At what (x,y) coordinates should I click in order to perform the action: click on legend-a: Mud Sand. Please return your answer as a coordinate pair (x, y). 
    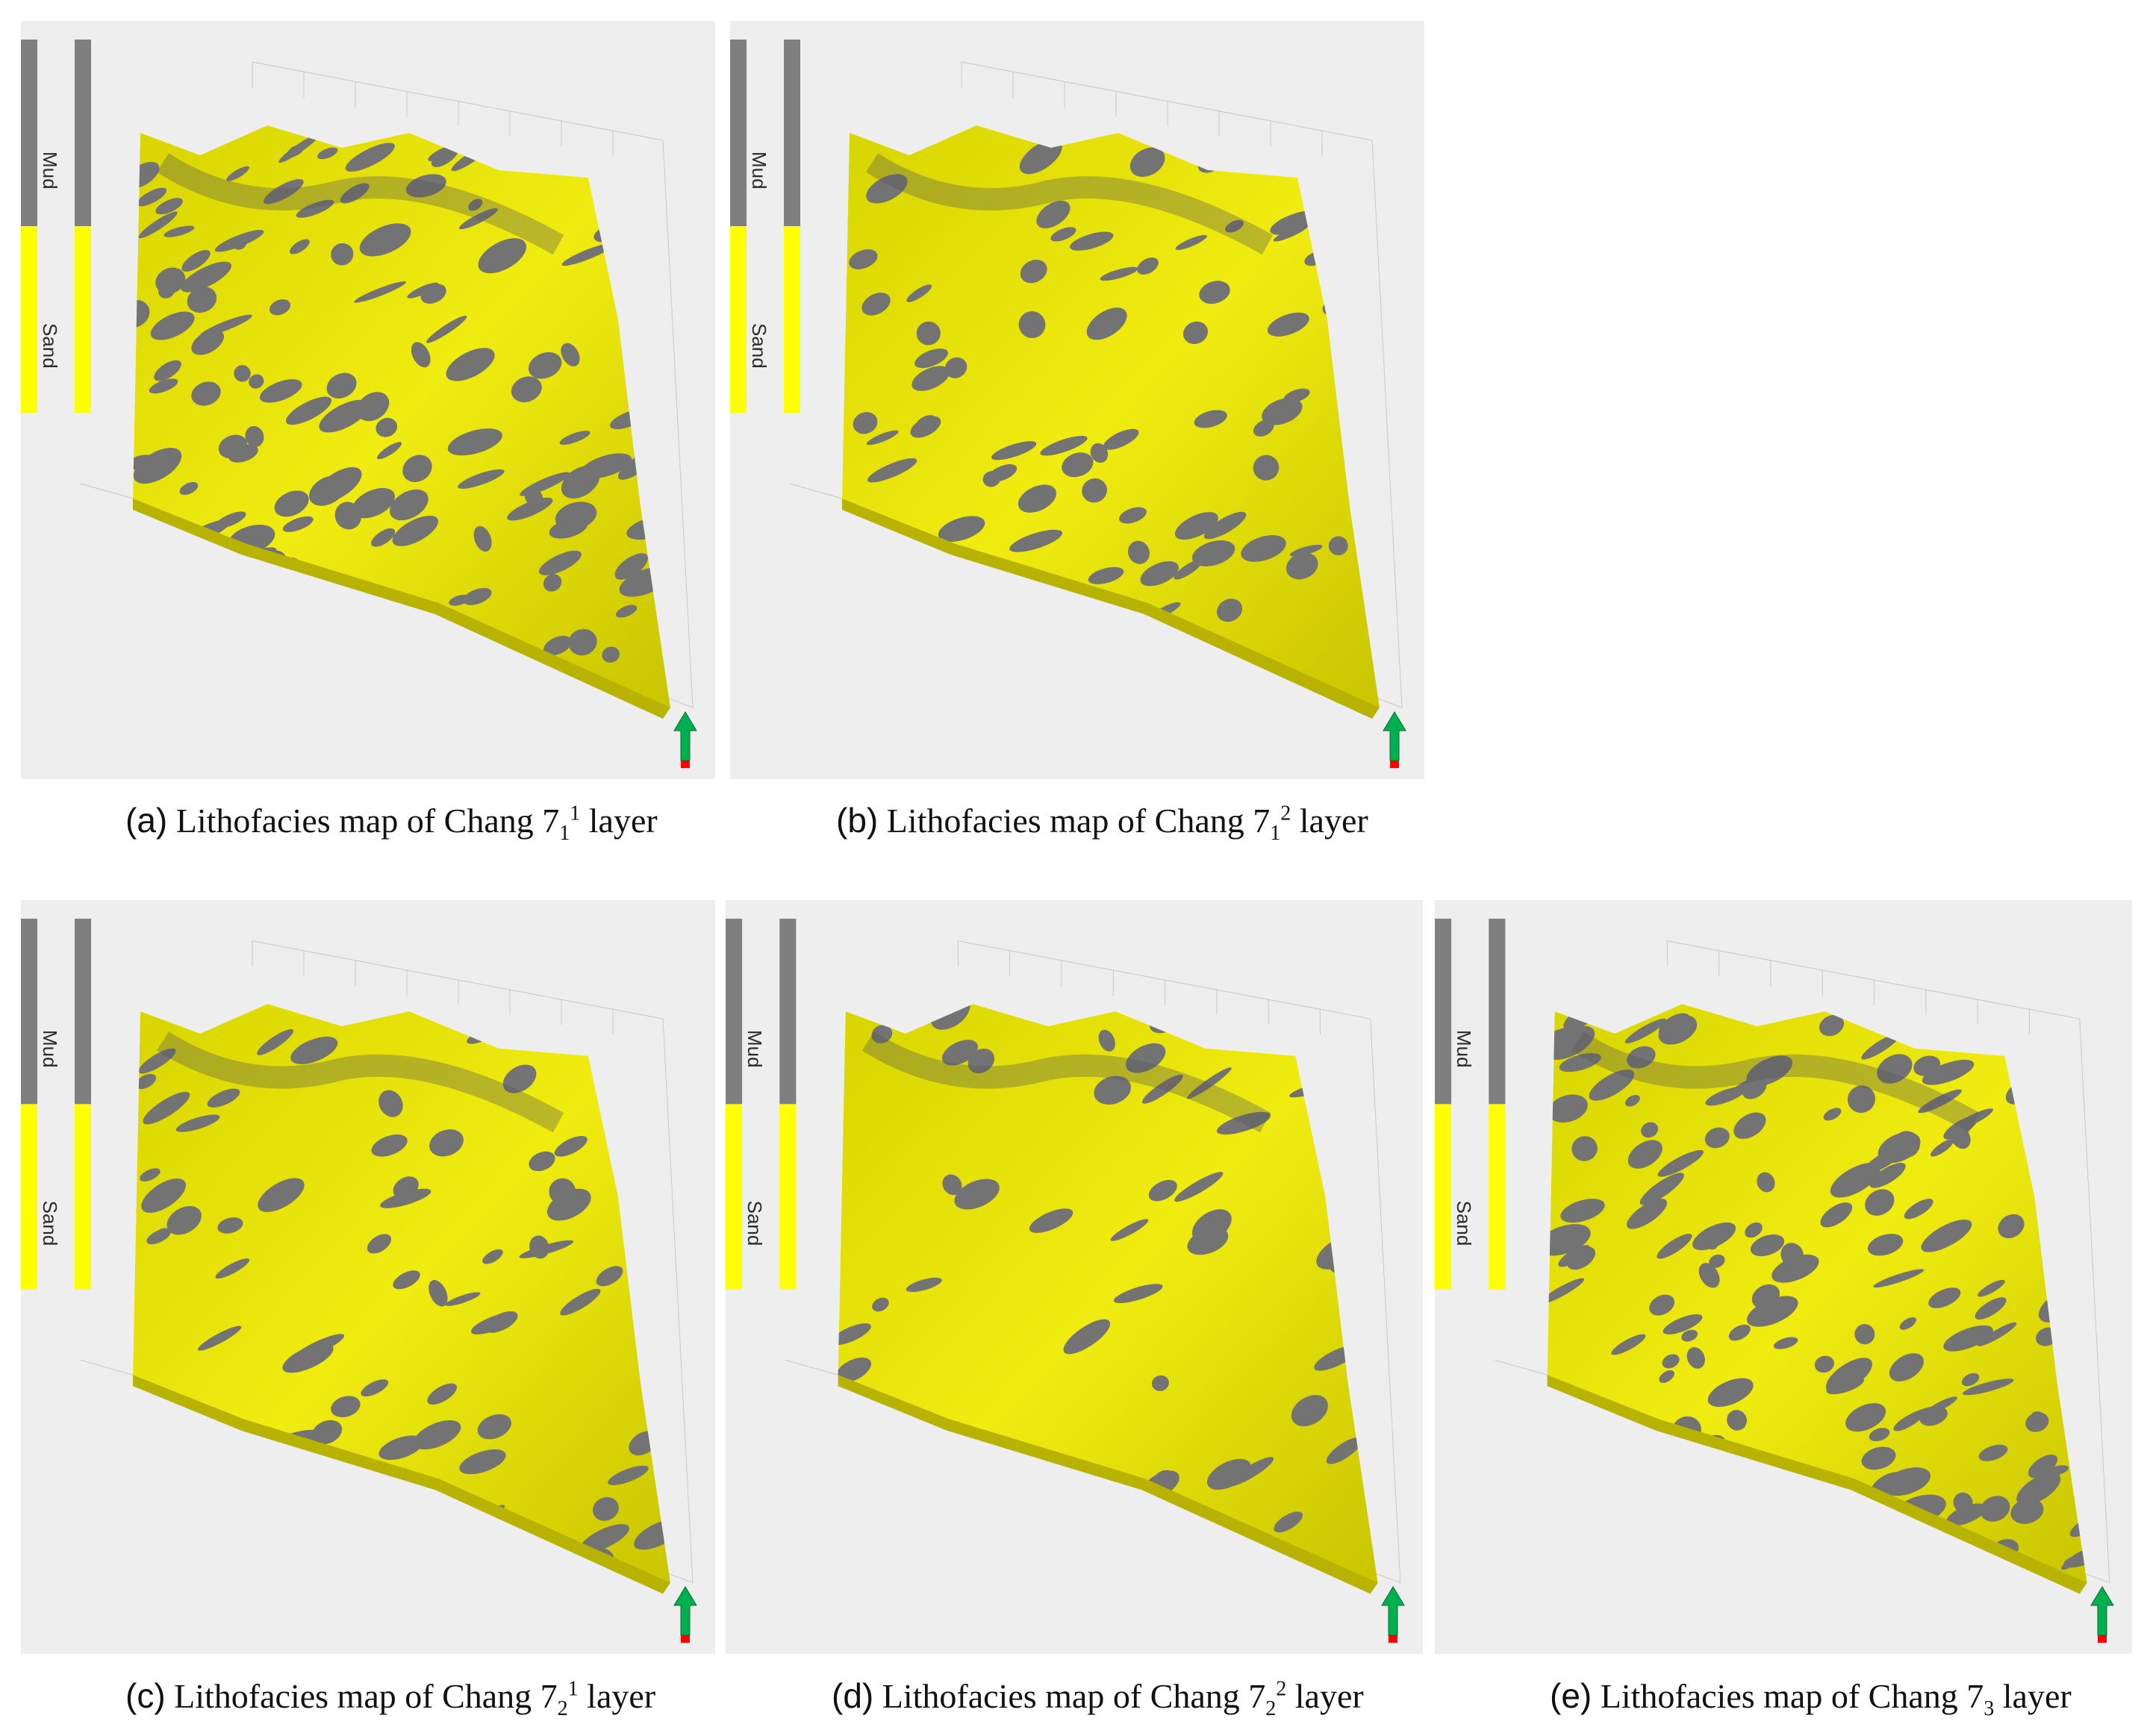
    Looking at the image, I should click on (56, 227).